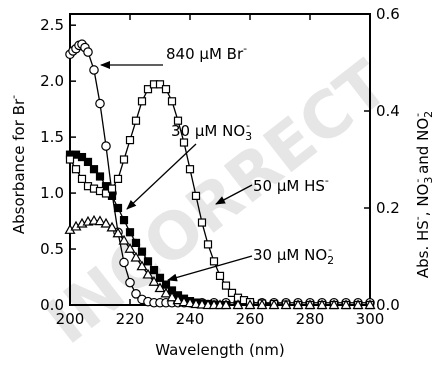 This screenshot has height=365, width=441. What do you see at coordinates (206, 52) in the screenshot?
I see `annotation-label: 840 μM Br-​` at bounding box center [206, 52].